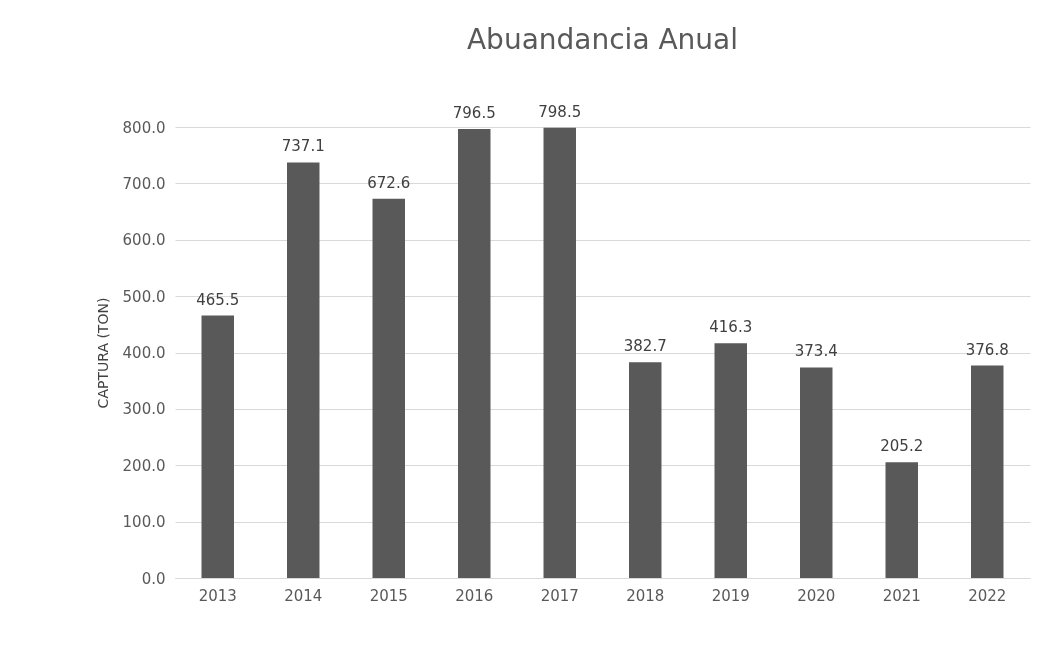 The height and width of the screenshot is (645, 1064). What do you see at coordinates (144, 522) in the screenshot?
I see `y-tick-label: 100.0` at bounding box center [144, 522].